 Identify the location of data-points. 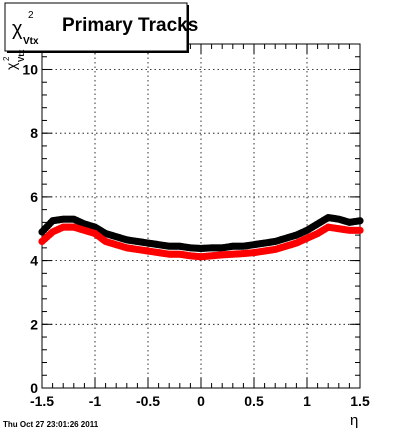
(201, 237).